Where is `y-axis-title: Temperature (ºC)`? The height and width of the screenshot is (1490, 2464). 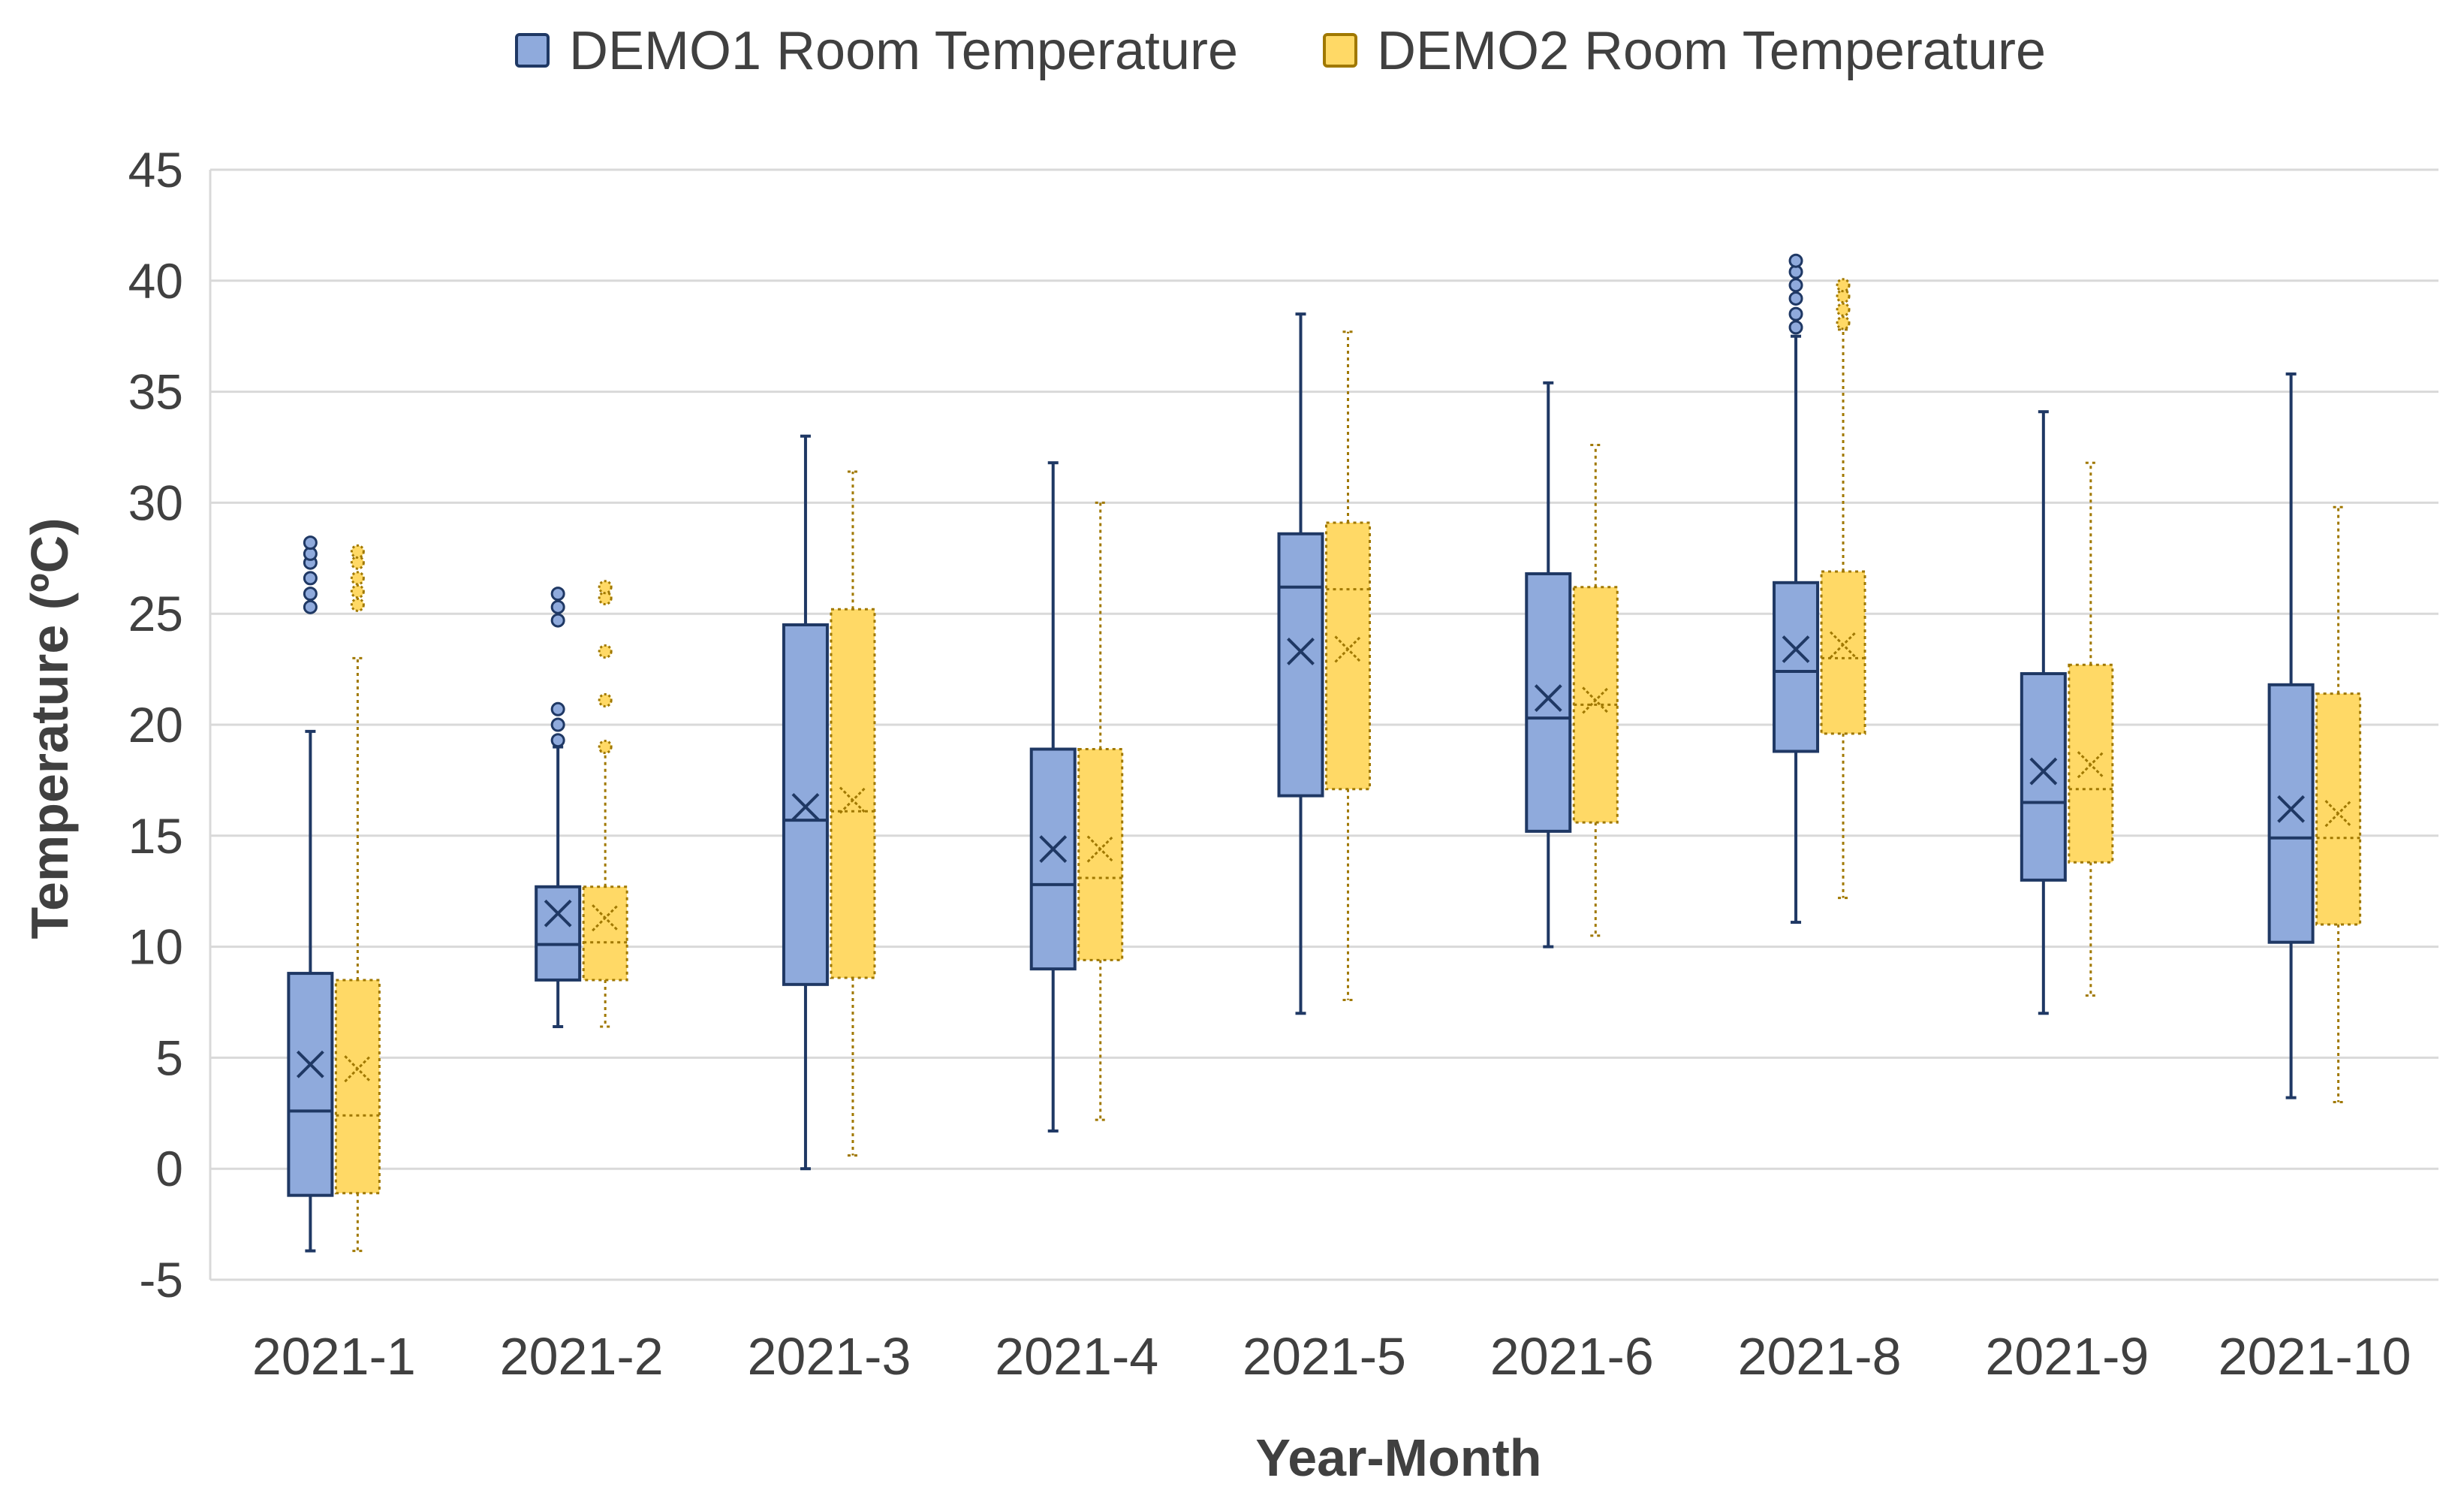 y-axis-title: Temperature (ºC) is located at coordinates (49, 728).